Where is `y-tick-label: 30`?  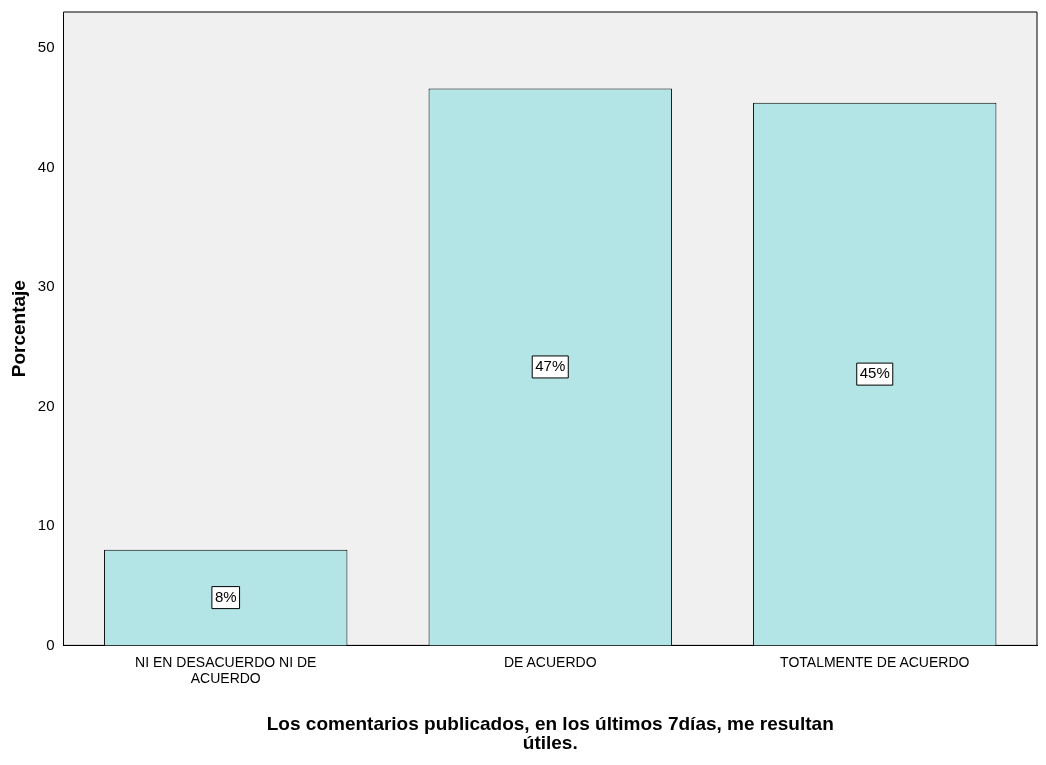
y-tick-label: 30 is located at coordinates (46, 286).